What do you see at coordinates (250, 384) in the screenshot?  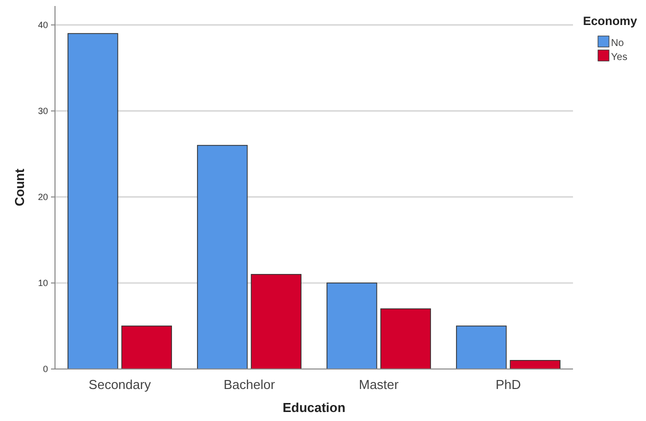 I see `x-tick-label: Bachelor` at bounding box center [250, 384].